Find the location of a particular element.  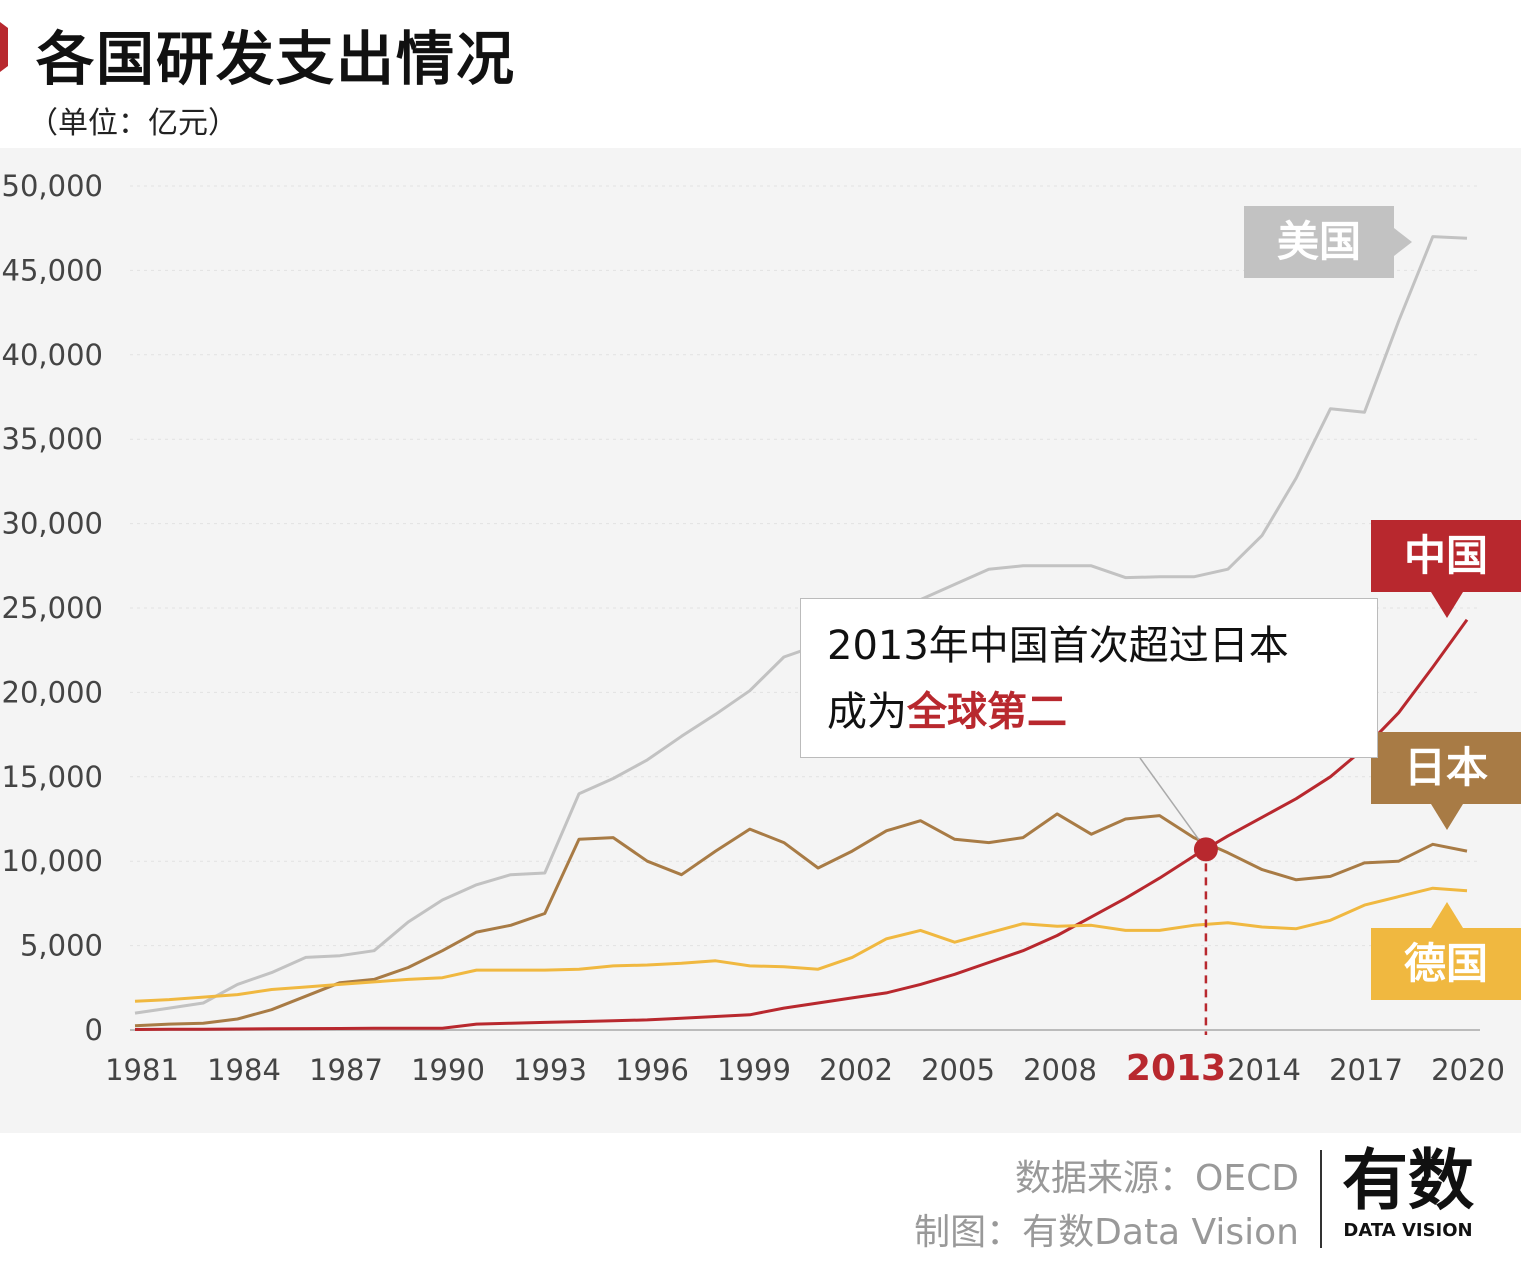

legend-tag-us: 美国 is located at coordinates (1328, 242).